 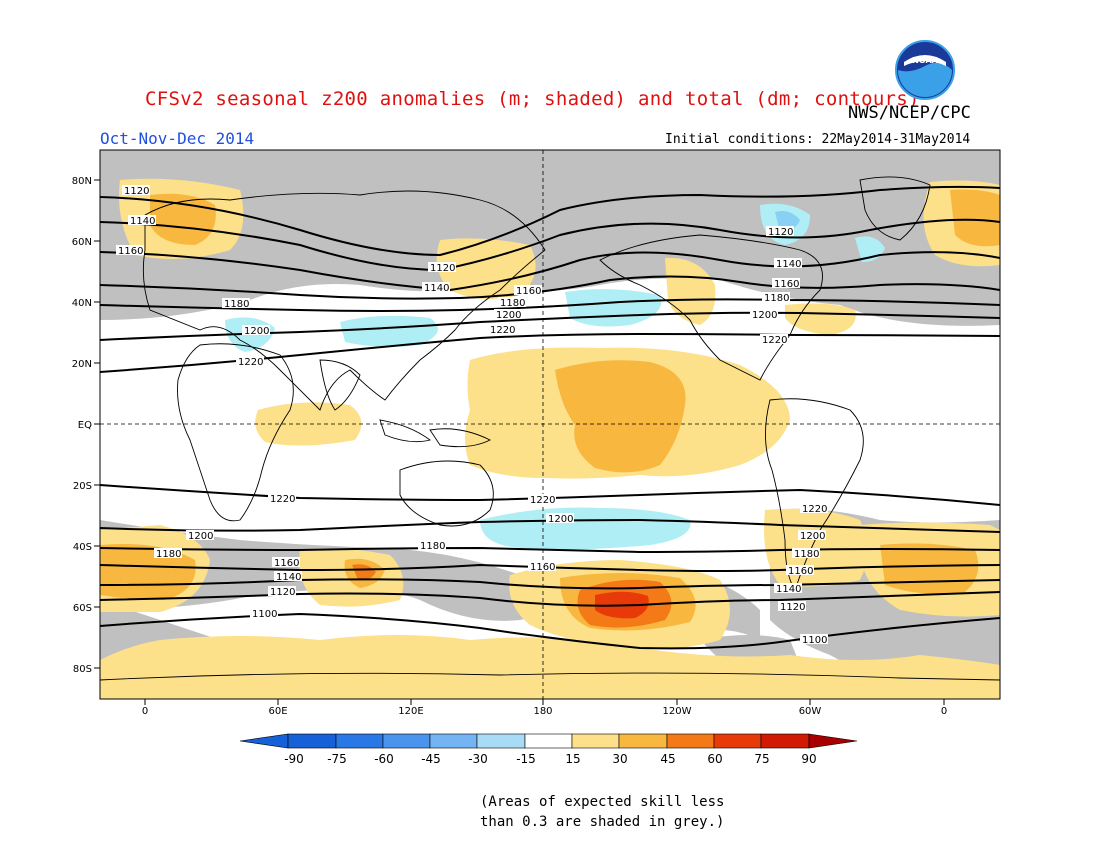 I want to click on colorbar-label: 15, so click(x=572, y=759).